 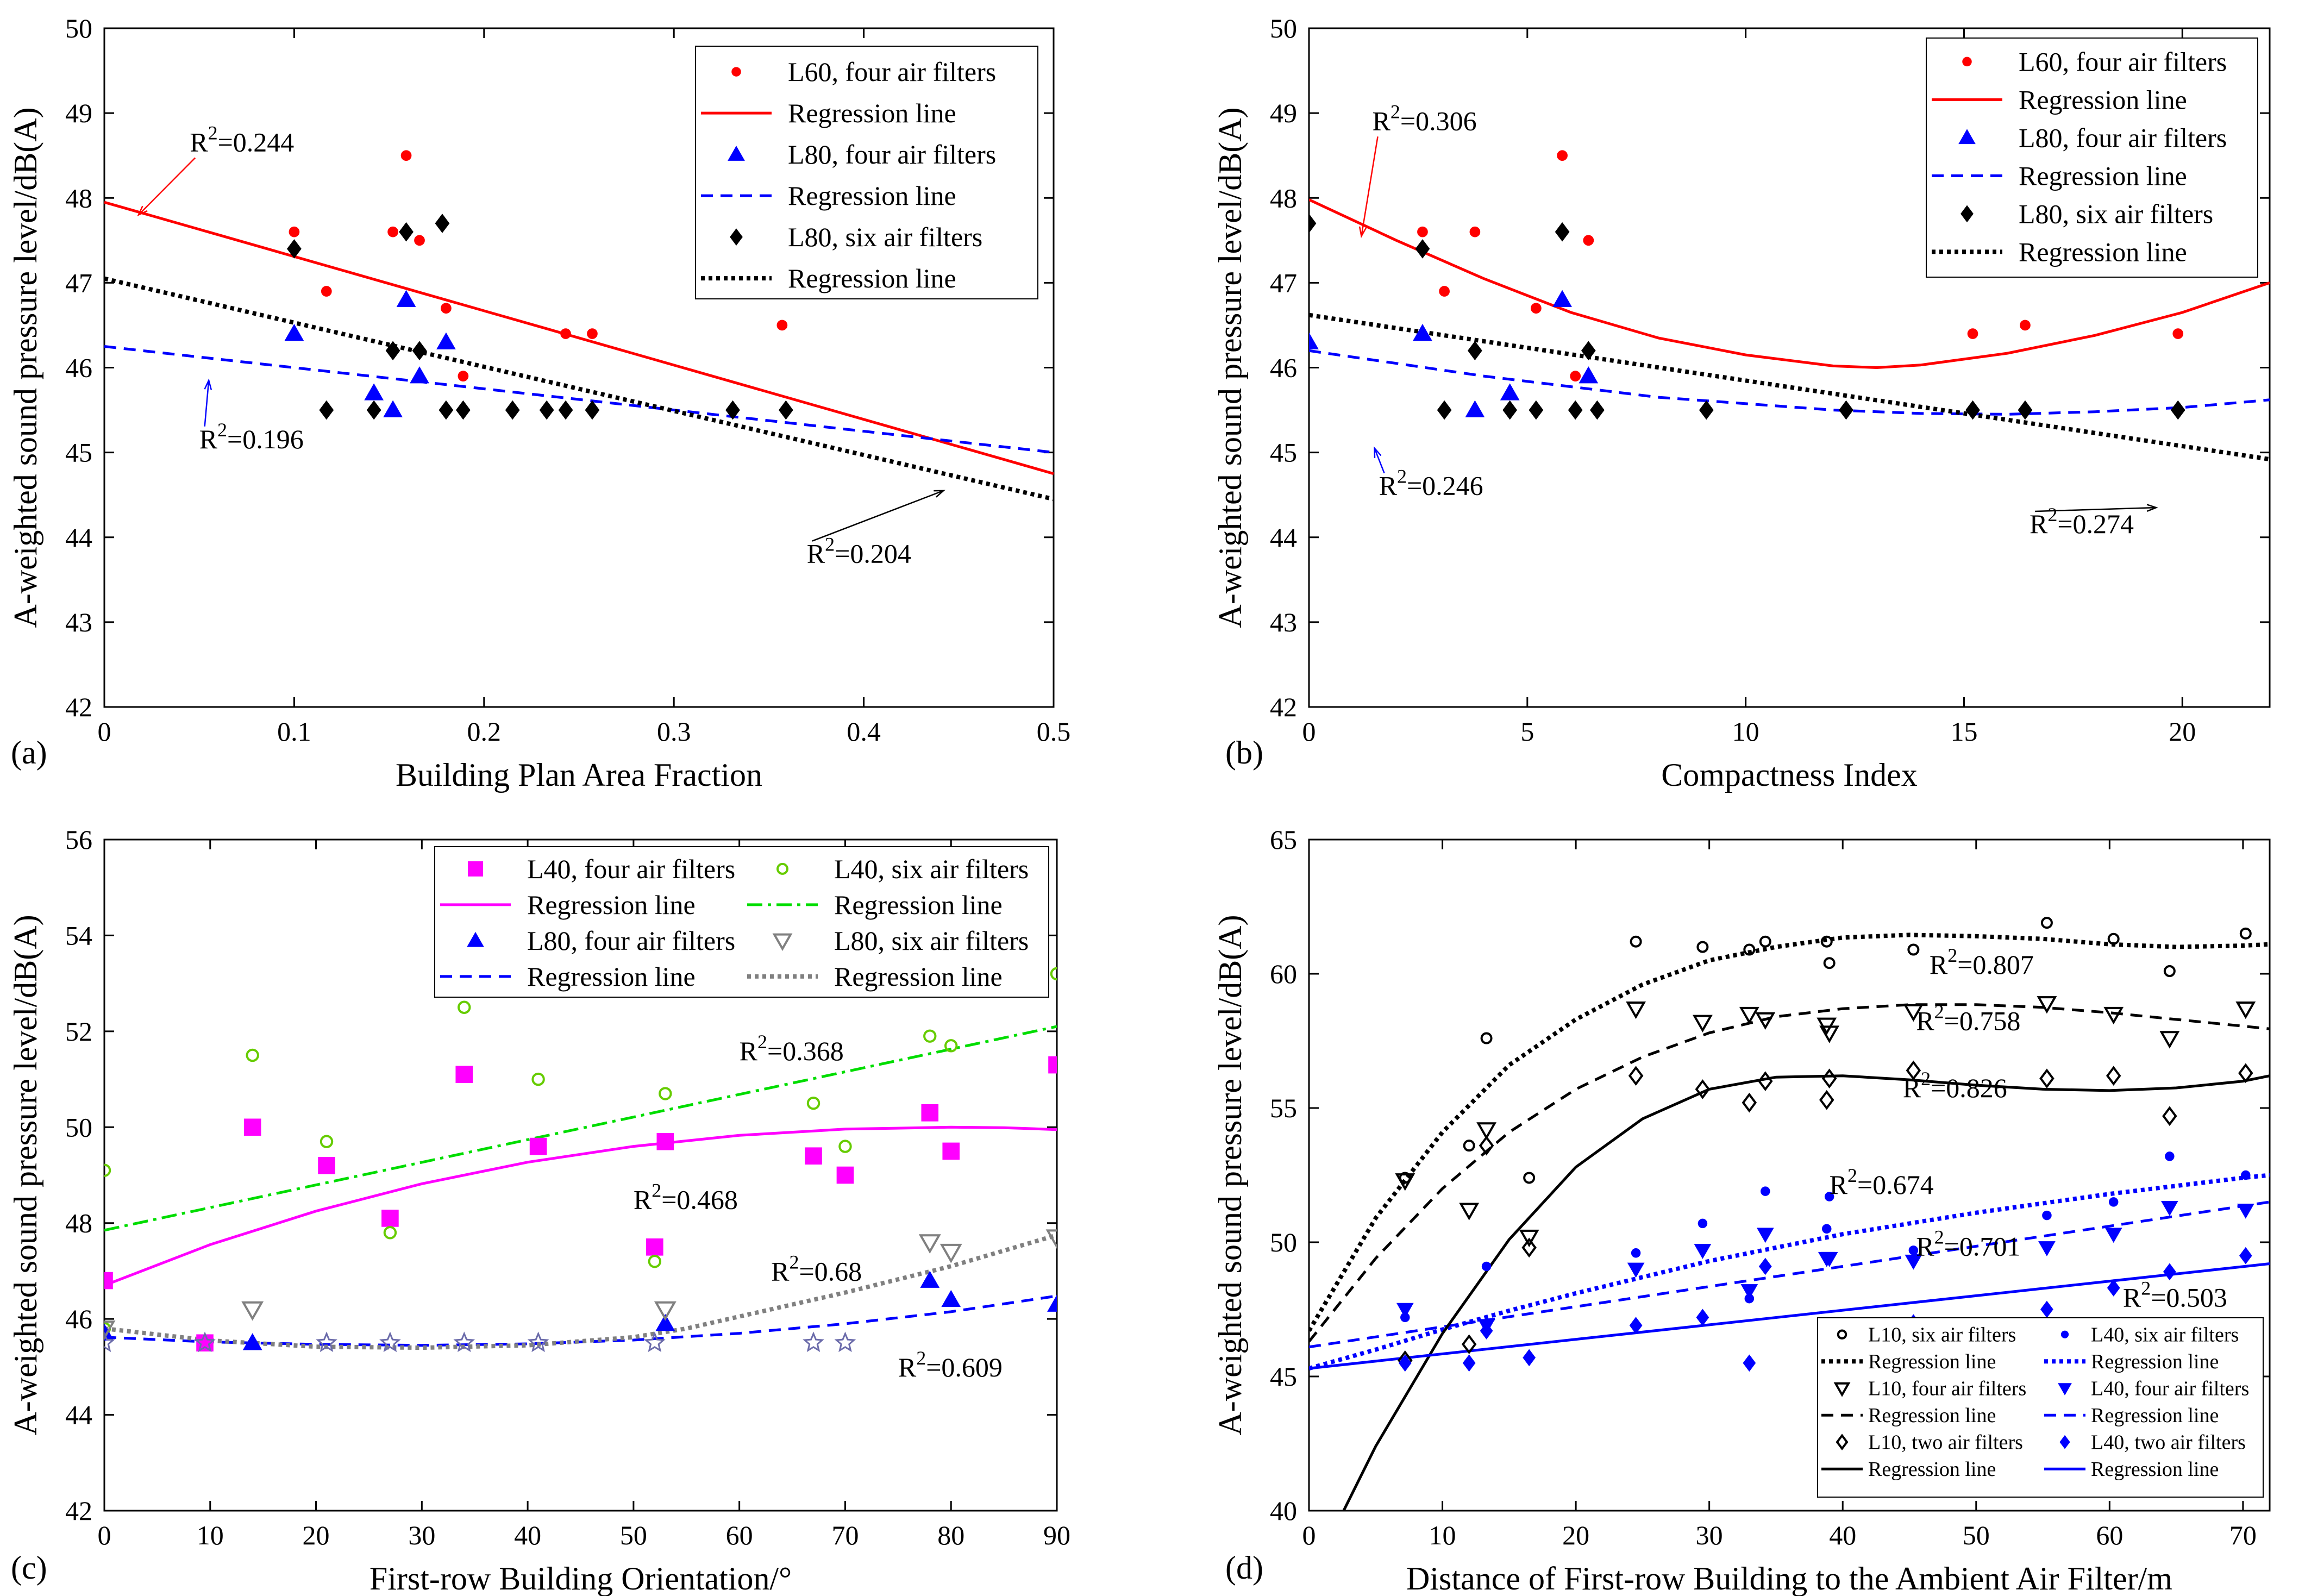 What do you see at coordinates (1709, 1535) in the screenshot?
I see `x-tick-label: 30` at bounding box center [1709, 1535].